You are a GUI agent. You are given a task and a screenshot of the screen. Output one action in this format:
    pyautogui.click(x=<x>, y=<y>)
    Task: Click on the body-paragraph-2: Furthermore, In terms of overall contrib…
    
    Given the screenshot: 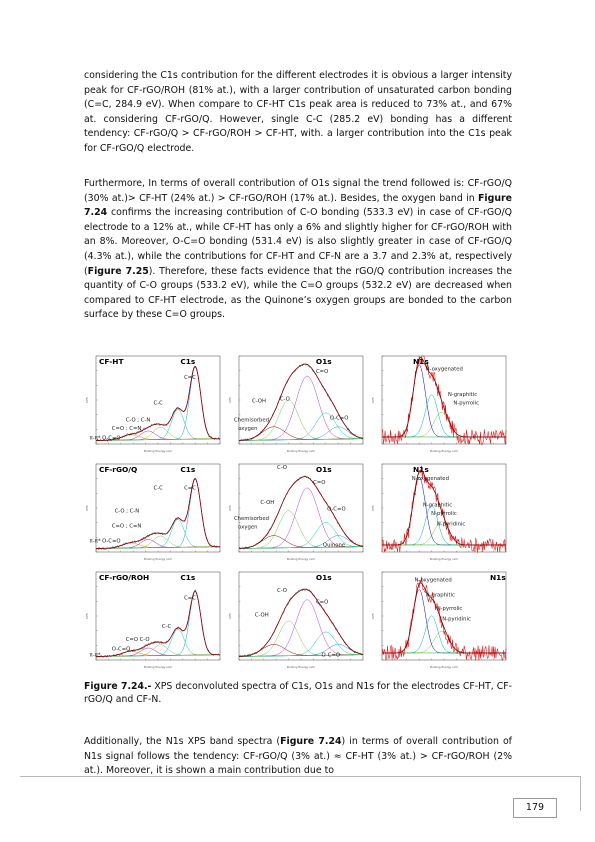 What is the action you would take?
    pyautogui.click(x=298, y=250)
    